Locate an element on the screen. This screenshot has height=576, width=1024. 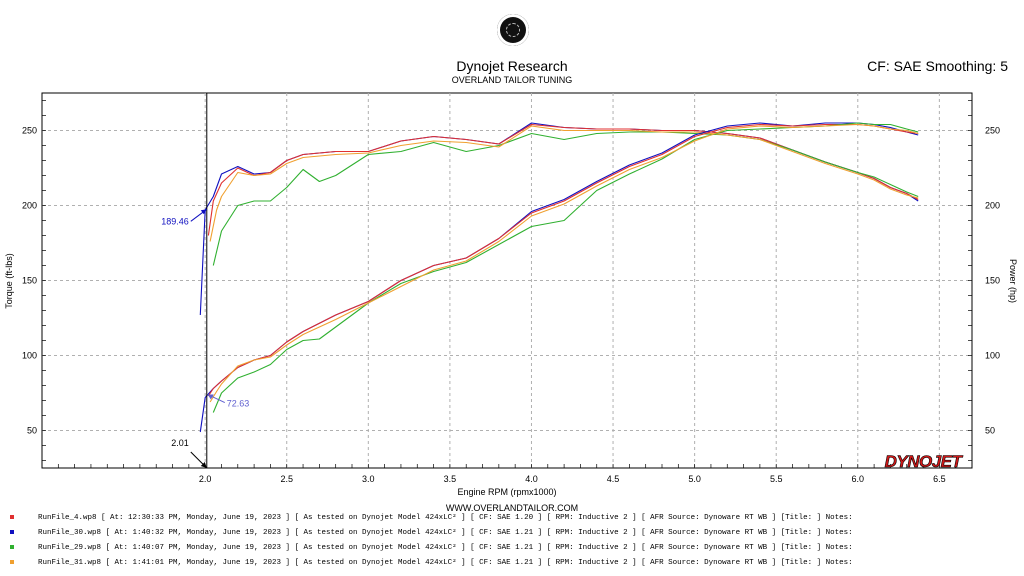
x-axis-label: Engine RPM (rpmx1000) is located at coordinates (506, 492).